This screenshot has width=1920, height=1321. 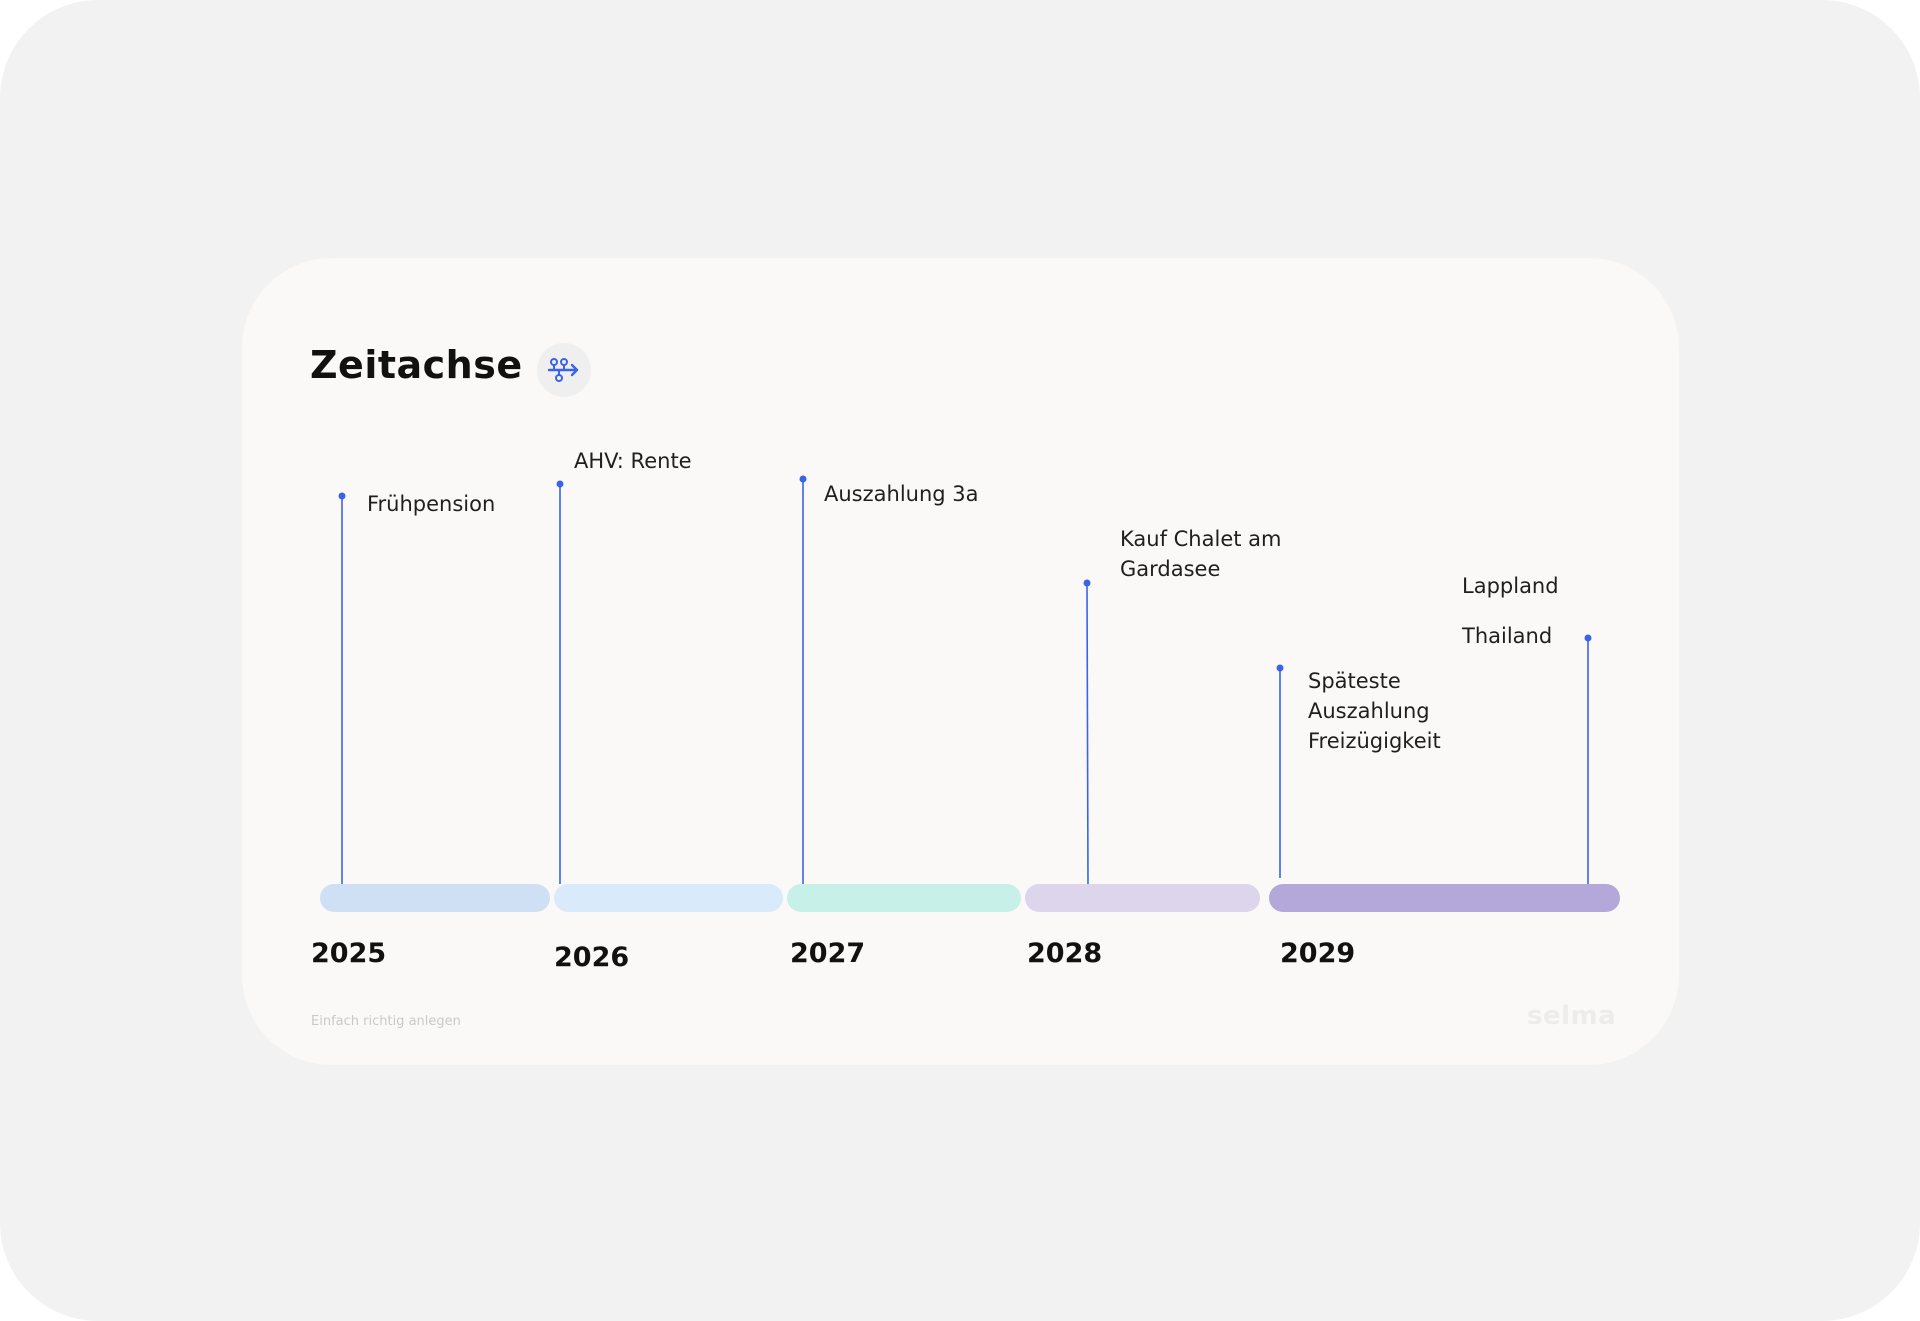 What do you see at coordinates (828, 953) in the screenshot?
I see `year-label-2027: 2027` at bounding box center [828, 953].